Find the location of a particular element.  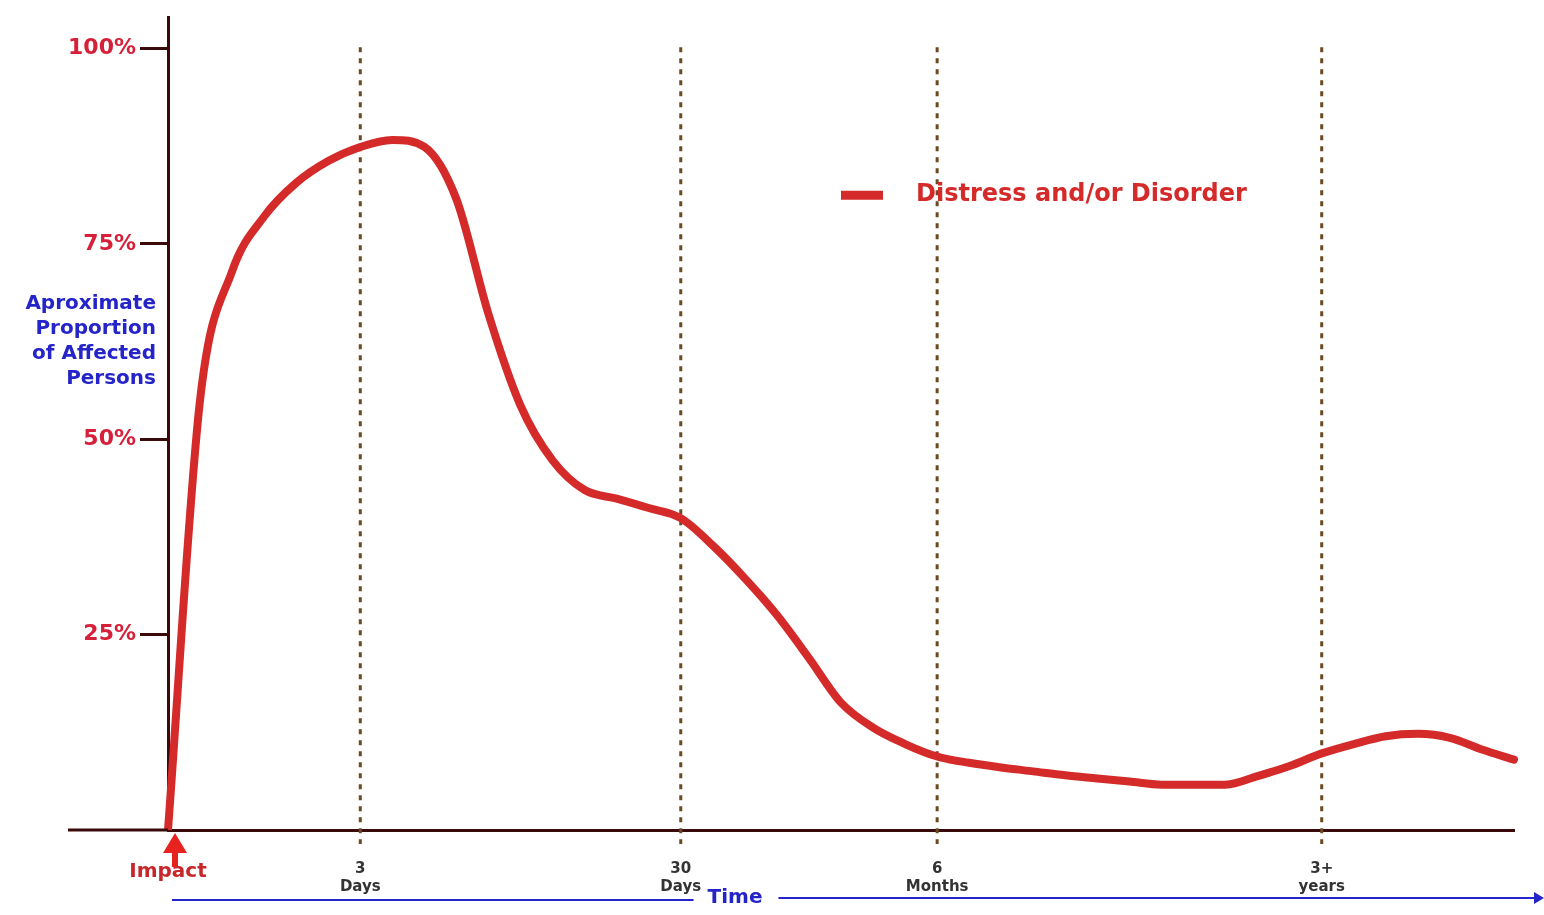

x-tick-label: 30 Days is located at coordinates (681, 876).